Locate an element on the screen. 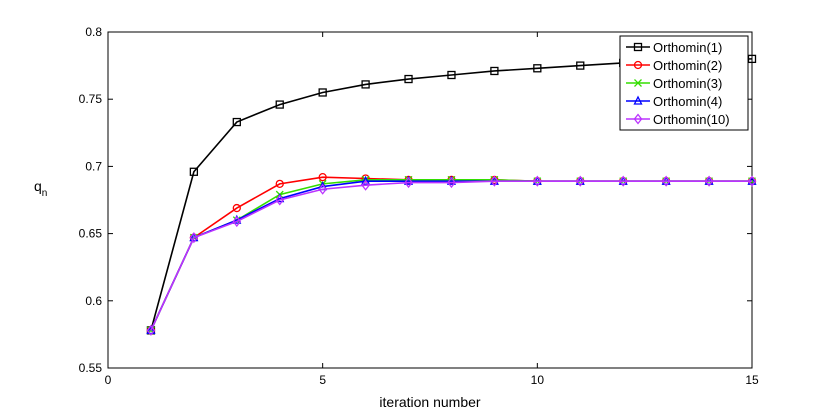 The width and height of the screenshot is (830, 415). y-tick-label: 0.65 is located at coordinates (91, 234).